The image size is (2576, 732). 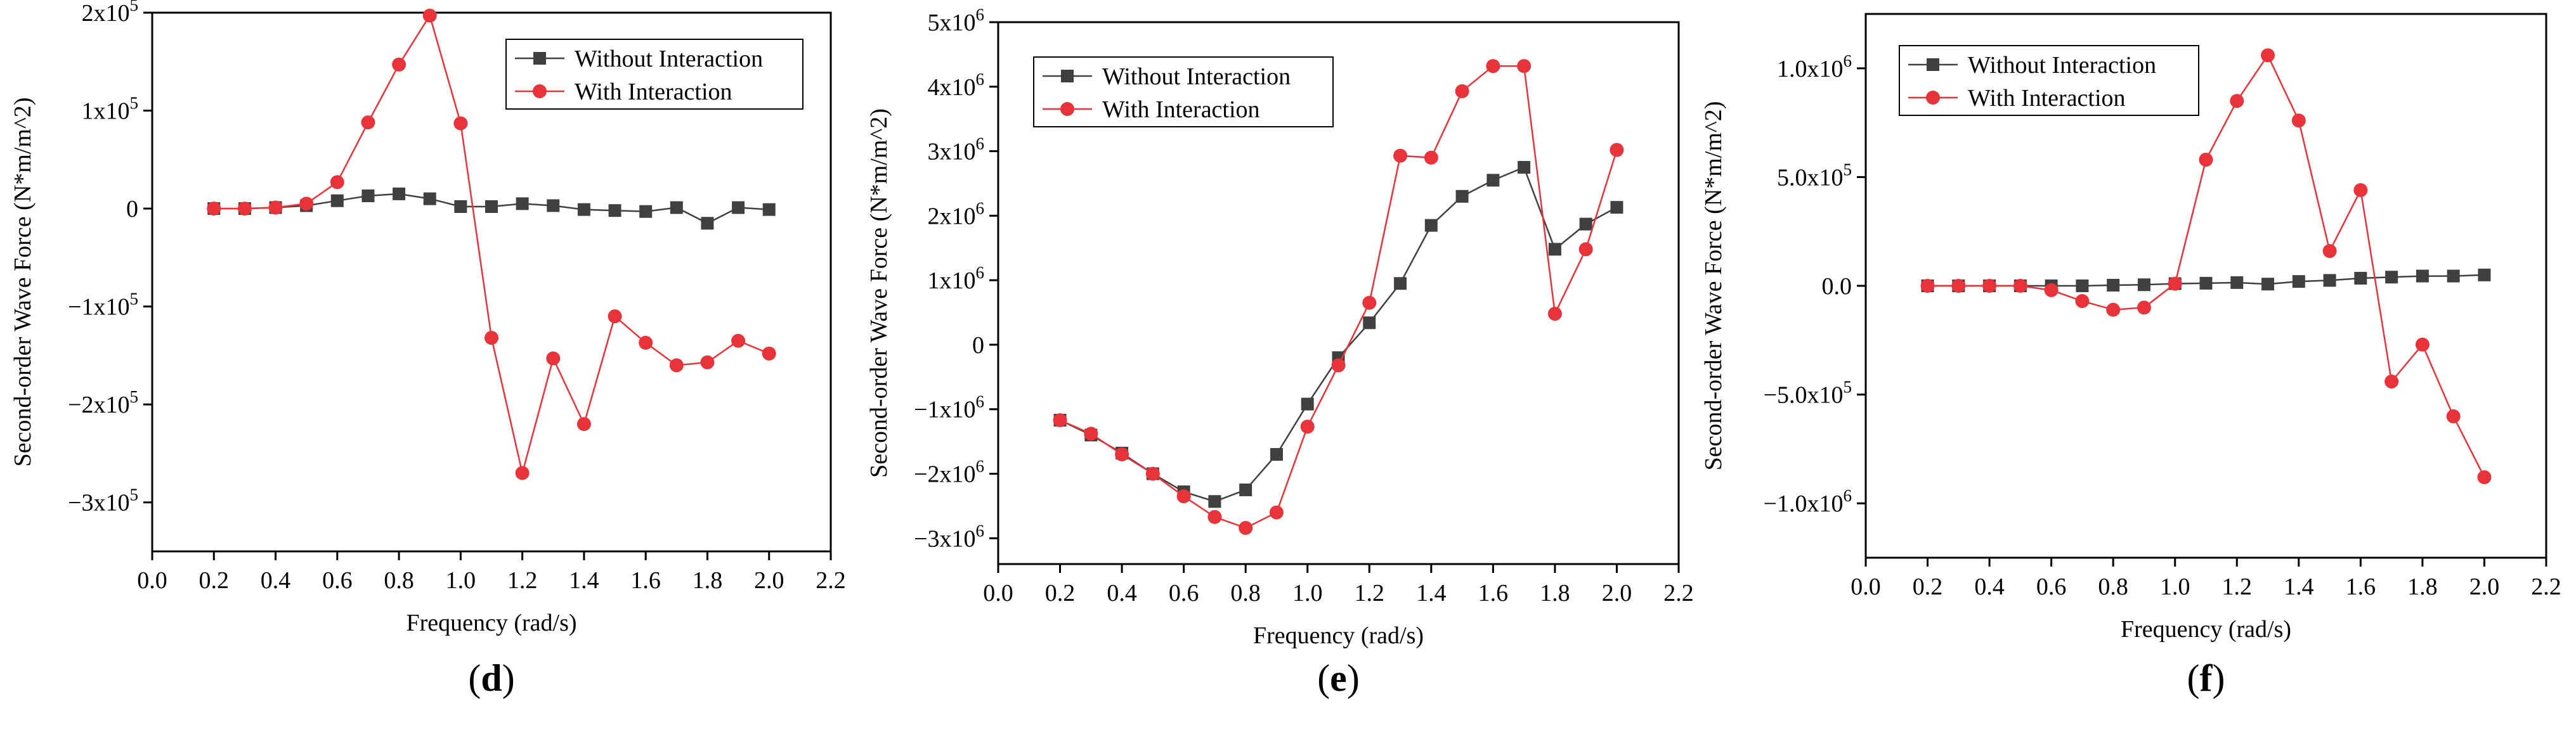 What do you see at coordinates (103, 501) in the screenshot?
I see `y-tick-label: −3x10⁵` at bounding box center [103, 501].